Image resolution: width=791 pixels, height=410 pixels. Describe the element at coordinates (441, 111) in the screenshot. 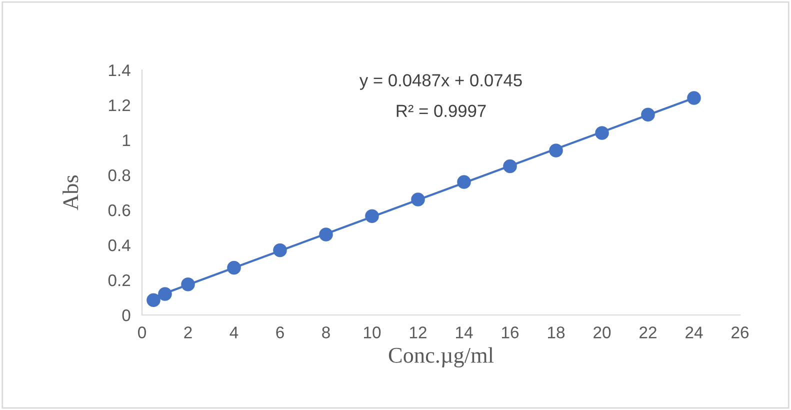

I see `annotation: R² = 0.9997` at that location.